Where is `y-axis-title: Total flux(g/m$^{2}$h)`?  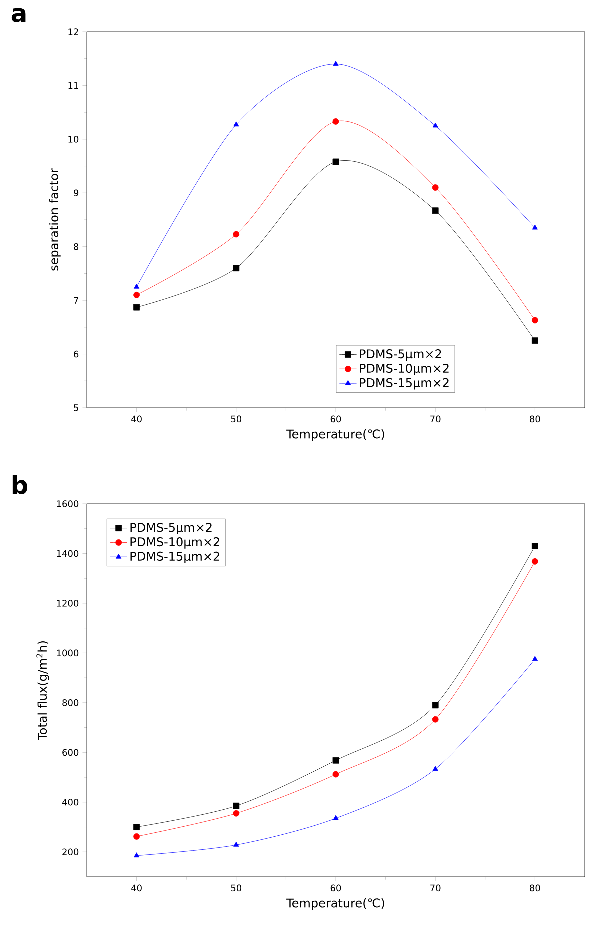
y-axis-title: Total flux(g/m$^{2}$h) is located at coordinates (43, 691).